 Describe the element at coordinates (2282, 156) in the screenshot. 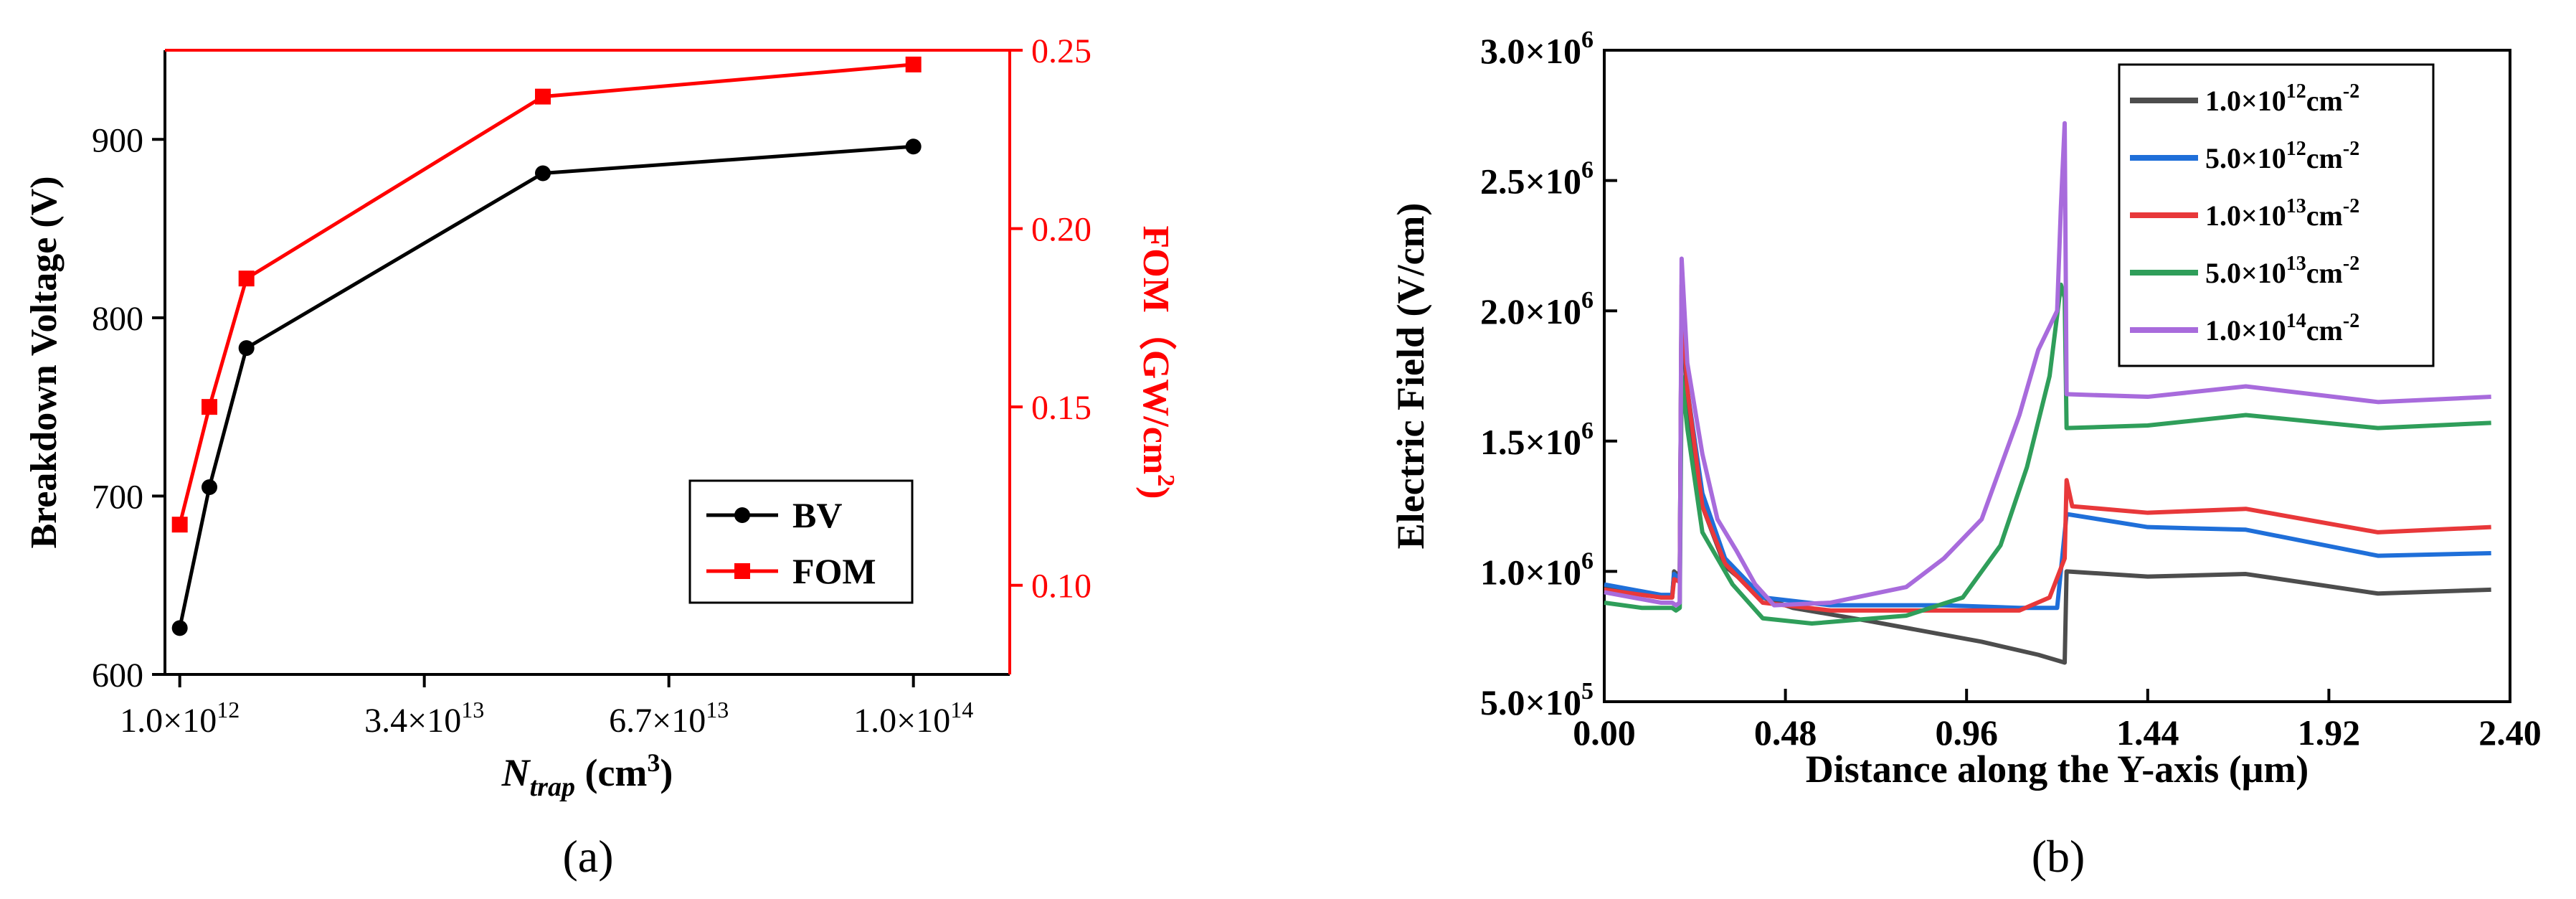

I see `legend-label: 5.0×1012cm-2` at that location.